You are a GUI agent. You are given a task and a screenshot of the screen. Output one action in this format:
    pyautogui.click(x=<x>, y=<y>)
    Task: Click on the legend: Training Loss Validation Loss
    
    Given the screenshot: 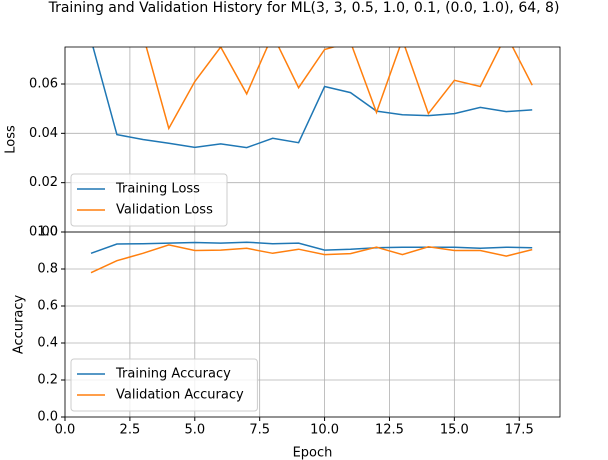 What is the action you would take?
    pyautogui.click(x=149, y=200)
    